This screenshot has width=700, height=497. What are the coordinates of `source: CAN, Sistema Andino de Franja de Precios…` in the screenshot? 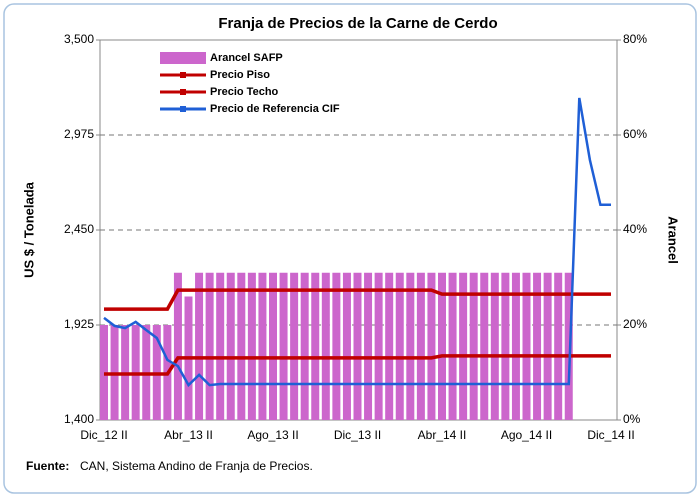 It's located at (196, 466).